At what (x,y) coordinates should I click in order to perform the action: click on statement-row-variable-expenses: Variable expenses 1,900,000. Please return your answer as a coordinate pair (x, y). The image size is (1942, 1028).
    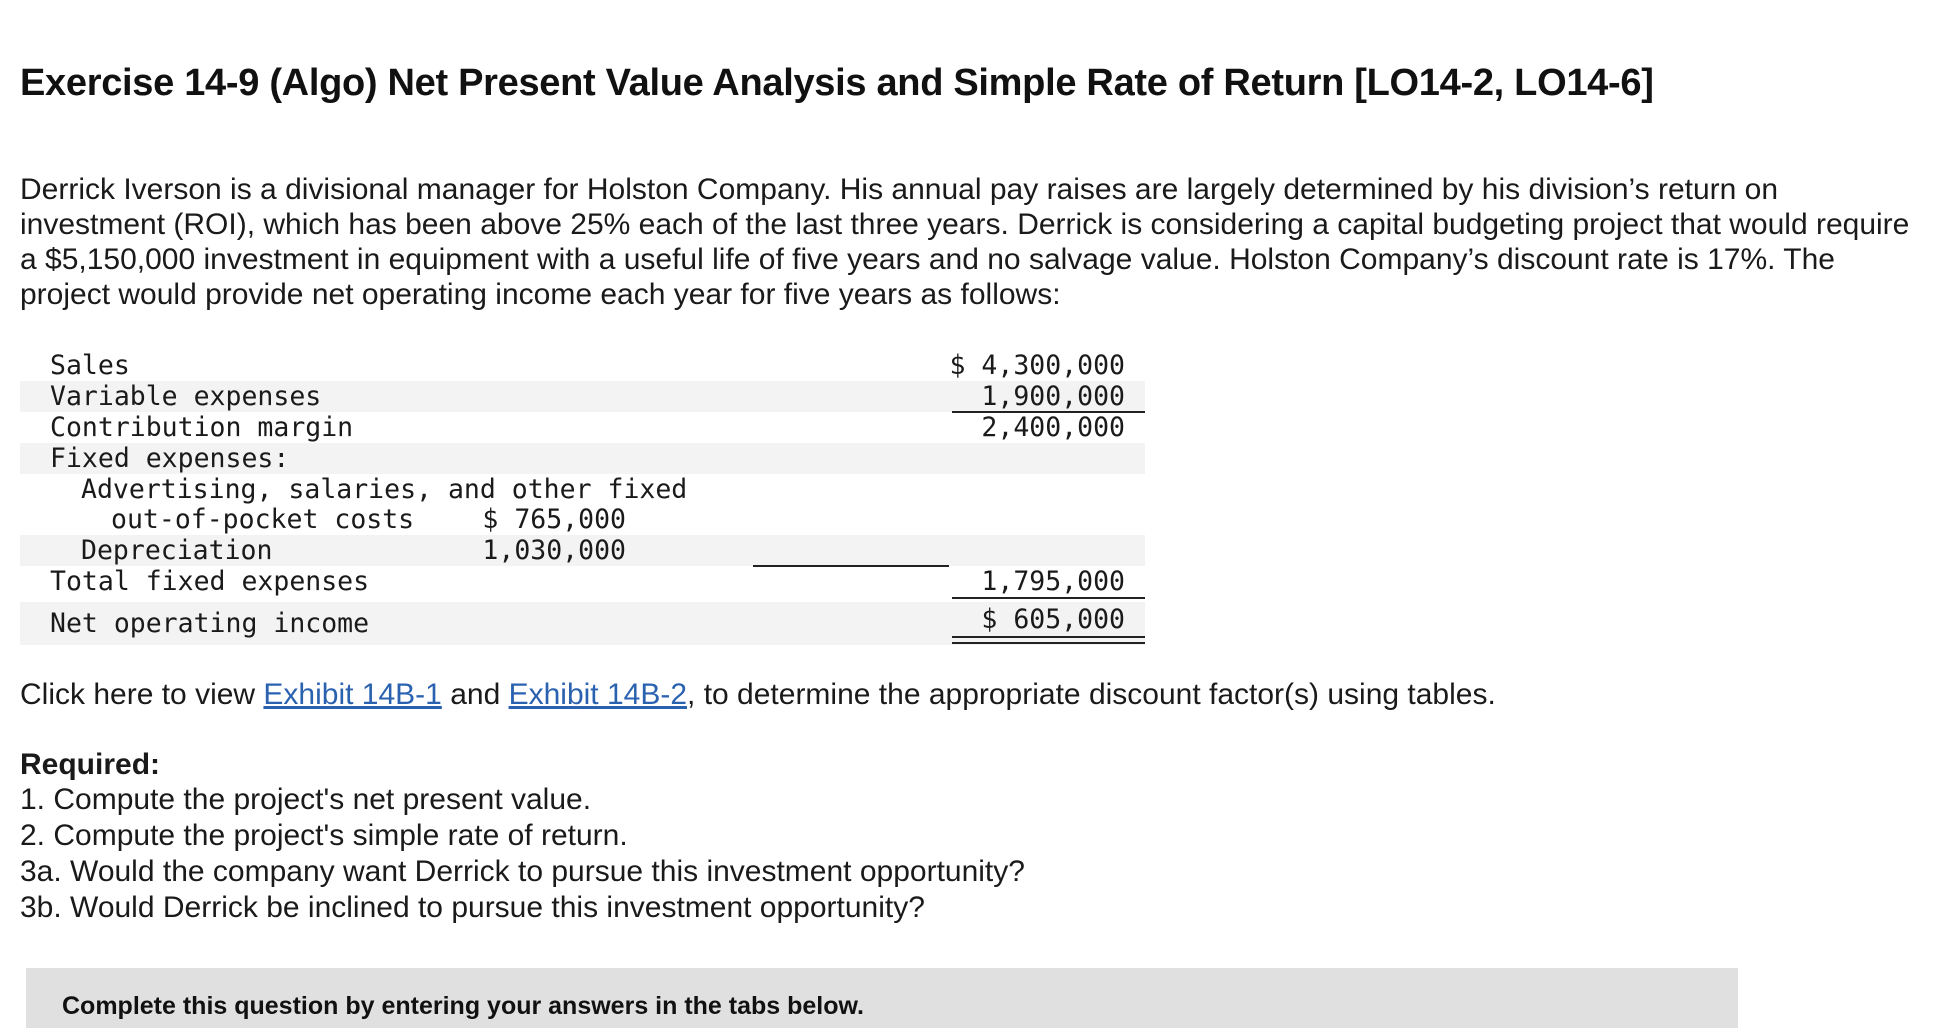
    Looking at the image, I should click on (582, 396).